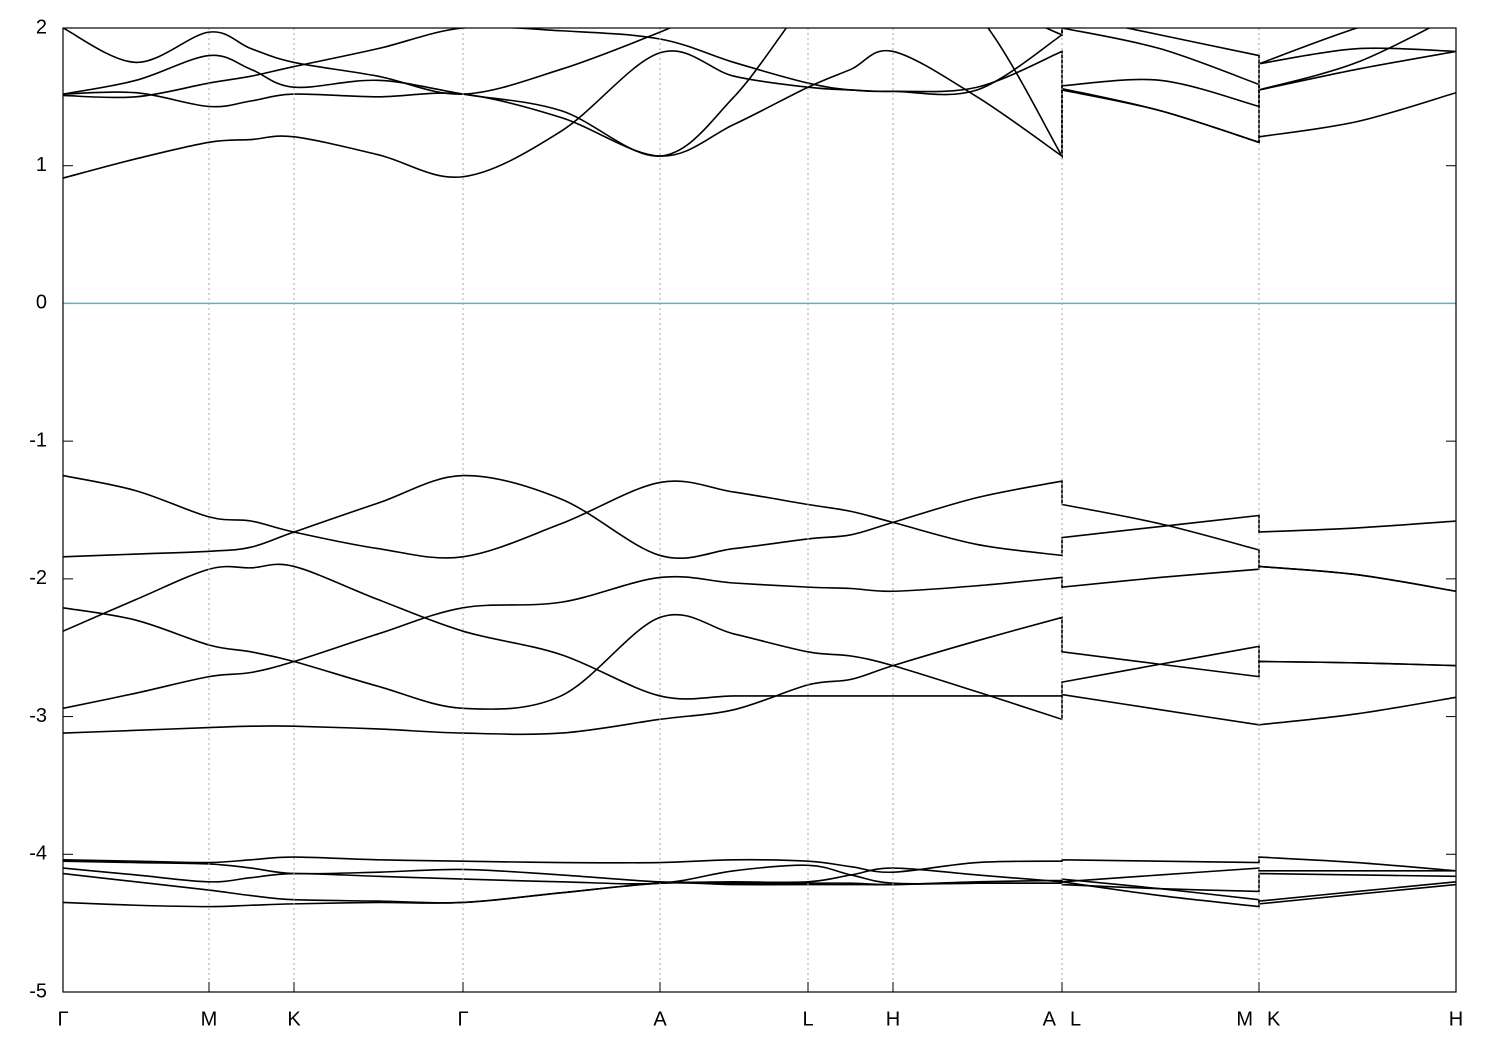  Describe the element at coordinates (38, 578) in the screenshot. I see `y-tick-label: -2` at that location.